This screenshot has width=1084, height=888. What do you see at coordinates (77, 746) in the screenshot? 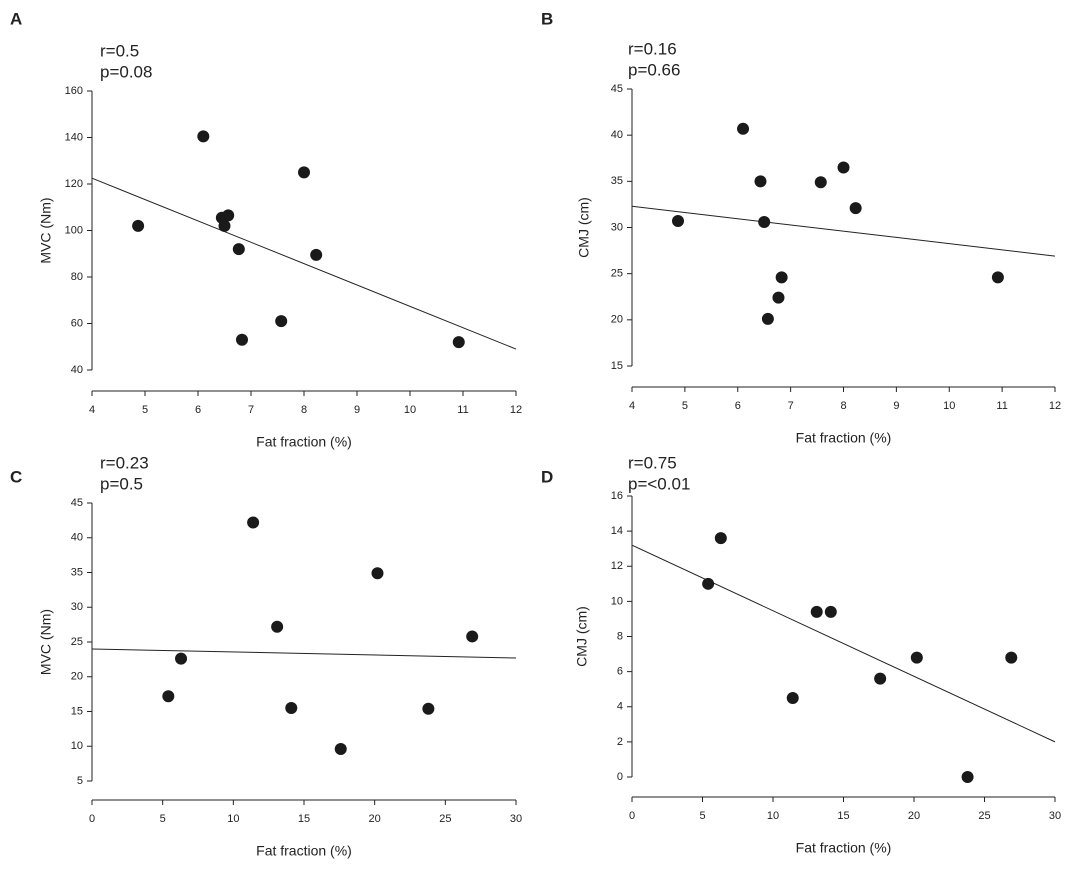
I see `y-tick-label: 10` at bounding box center [77, 746].